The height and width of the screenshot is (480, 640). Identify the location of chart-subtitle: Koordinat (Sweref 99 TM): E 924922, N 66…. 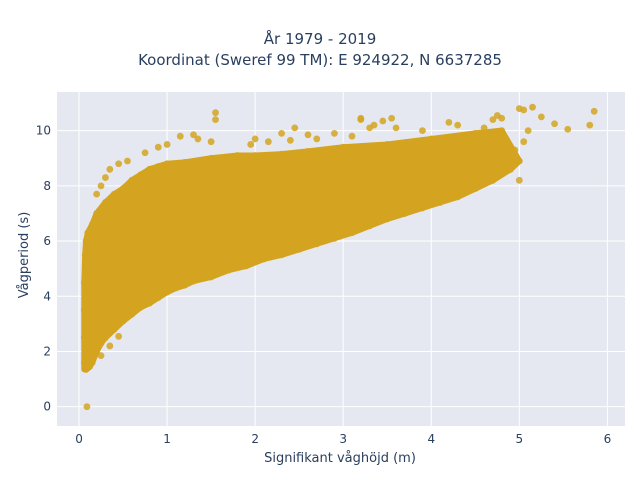
(320, 60).